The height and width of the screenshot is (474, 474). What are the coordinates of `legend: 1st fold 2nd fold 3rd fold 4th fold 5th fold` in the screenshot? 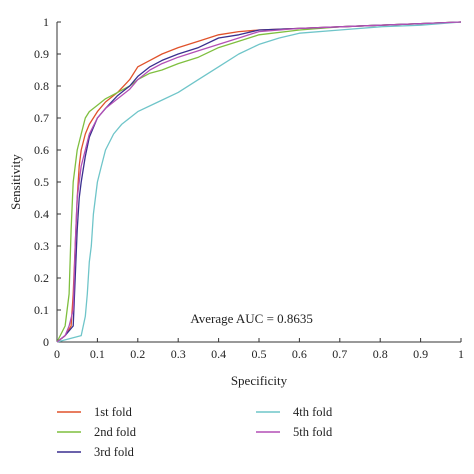 It's located at (195, 432).